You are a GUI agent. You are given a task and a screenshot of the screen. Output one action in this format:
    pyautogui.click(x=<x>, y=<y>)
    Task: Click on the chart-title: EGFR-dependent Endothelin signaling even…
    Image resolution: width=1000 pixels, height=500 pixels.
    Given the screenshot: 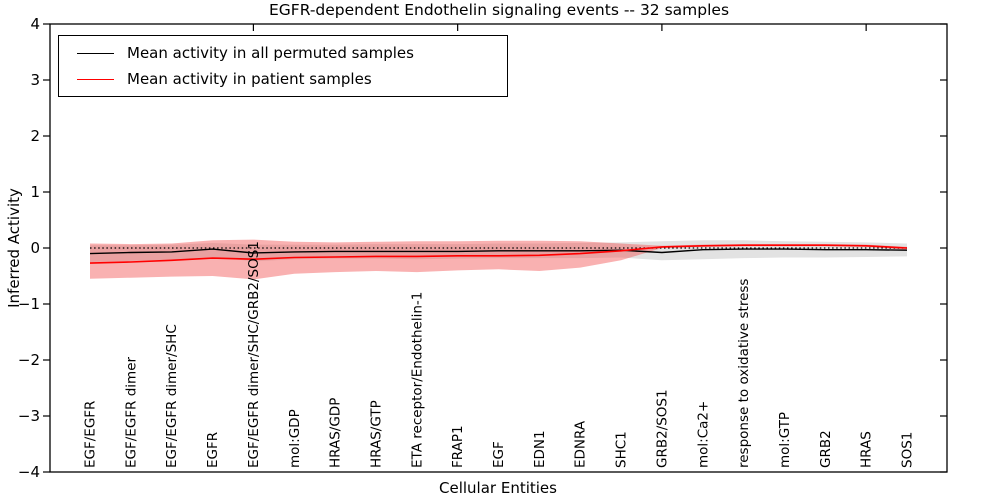 What is the action you would take?
    pyautogui.click(x=499, y=10)
    